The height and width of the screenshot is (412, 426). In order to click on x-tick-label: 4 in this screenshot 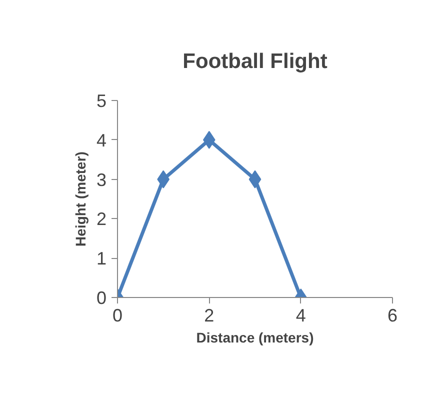, I will do `click(301, 316)`.